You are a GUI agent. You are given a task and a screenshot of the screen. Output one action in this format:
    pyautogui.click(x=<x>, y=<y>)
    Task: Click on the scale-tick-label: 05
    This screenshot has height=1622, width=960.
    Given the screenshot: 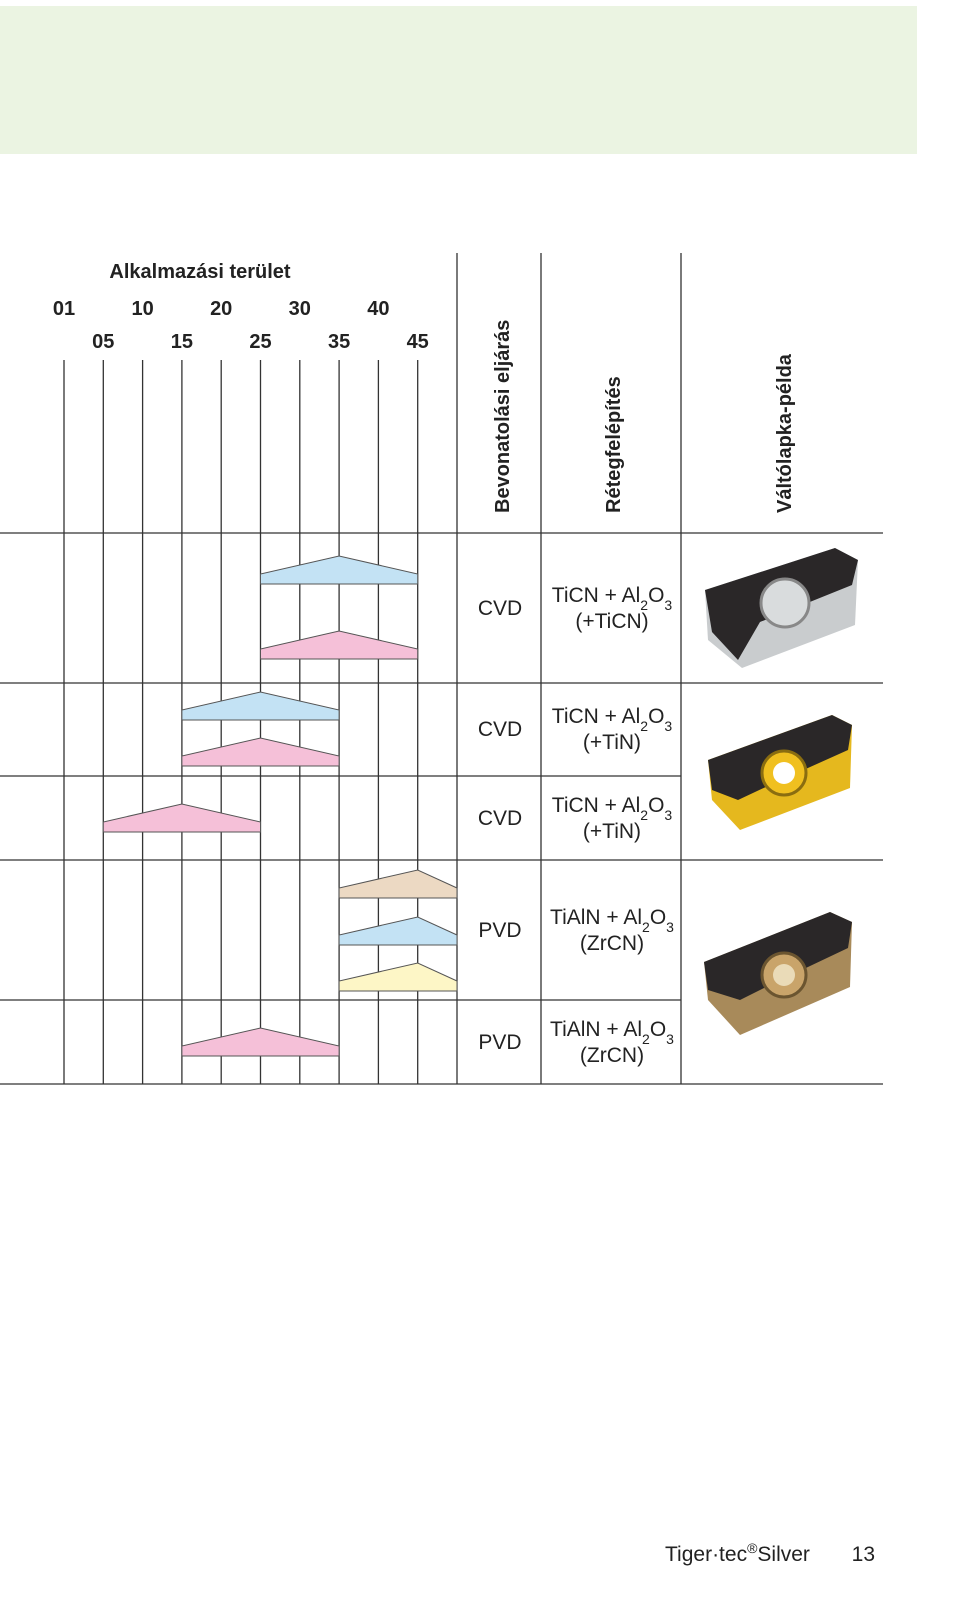 What is the action you would take?
    pyautogui.click(x=103, y=342)
    